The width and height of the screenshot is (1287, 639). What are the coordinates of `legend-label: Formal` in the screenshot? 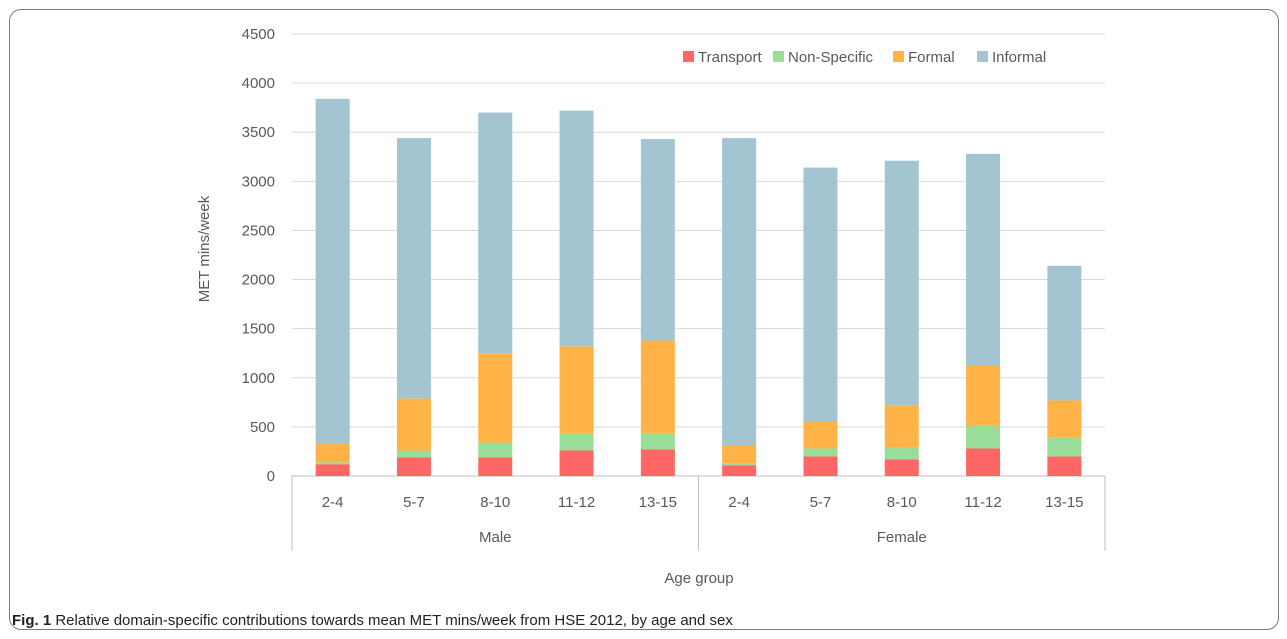 It's located at (931, 57).